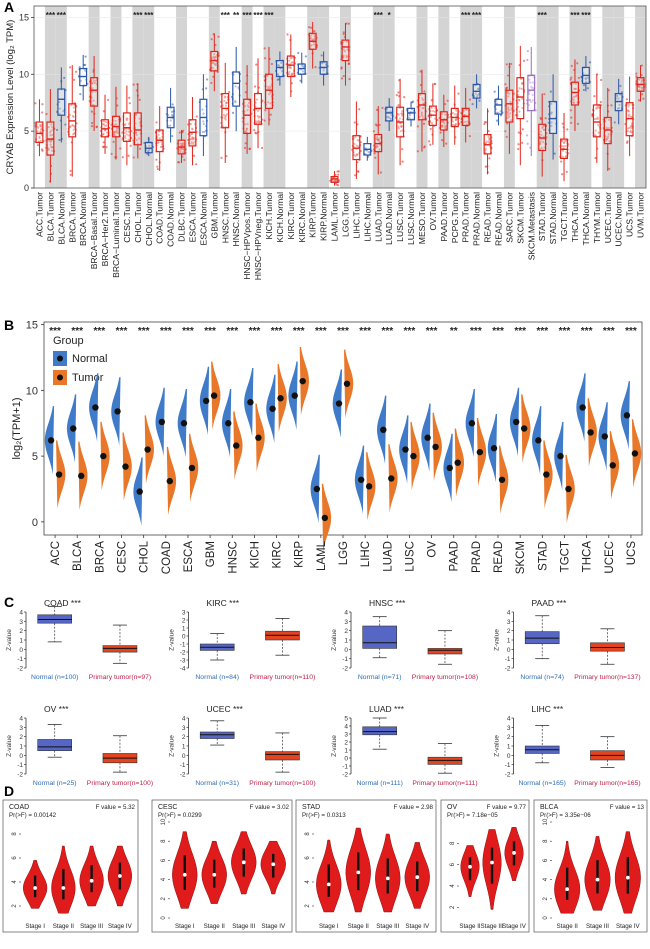 The image size is (650, 949). What do you see at coordinates (531, 93) in the screenshot?
I see `box-SKCM.Metastasis` at bounding box center [531, 93].